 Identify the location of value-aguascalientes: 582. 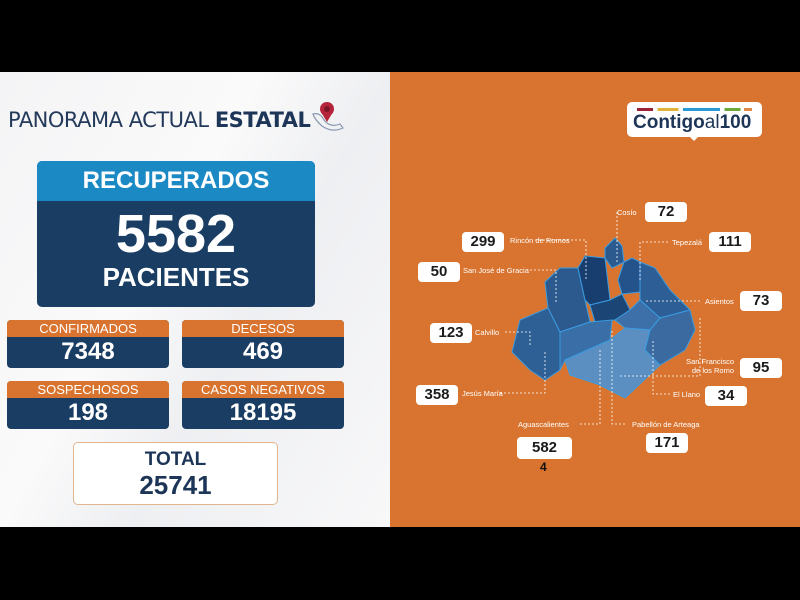
(544, 448).